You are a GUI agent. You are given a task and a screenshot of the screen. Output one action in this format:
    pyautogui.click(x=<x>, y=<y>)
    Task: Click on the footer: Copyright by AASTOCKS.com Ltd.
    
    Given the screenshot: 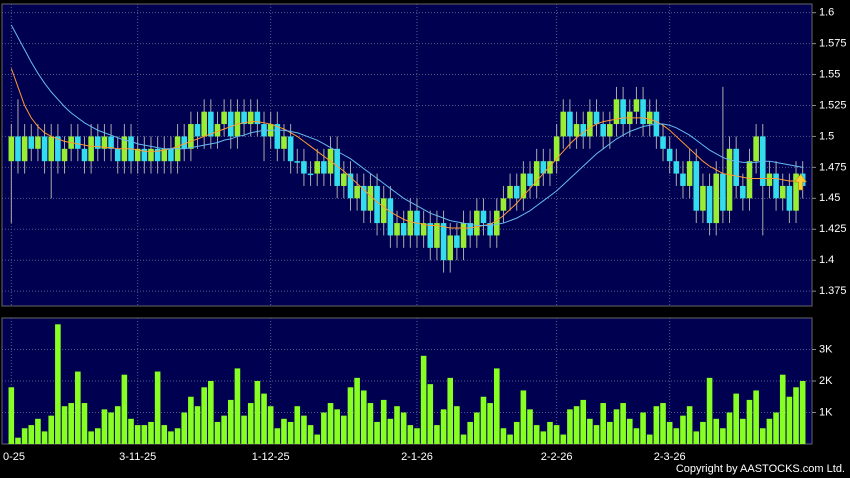 What is the action you would take?
    pyautogui.click(x=760, y=469)
    